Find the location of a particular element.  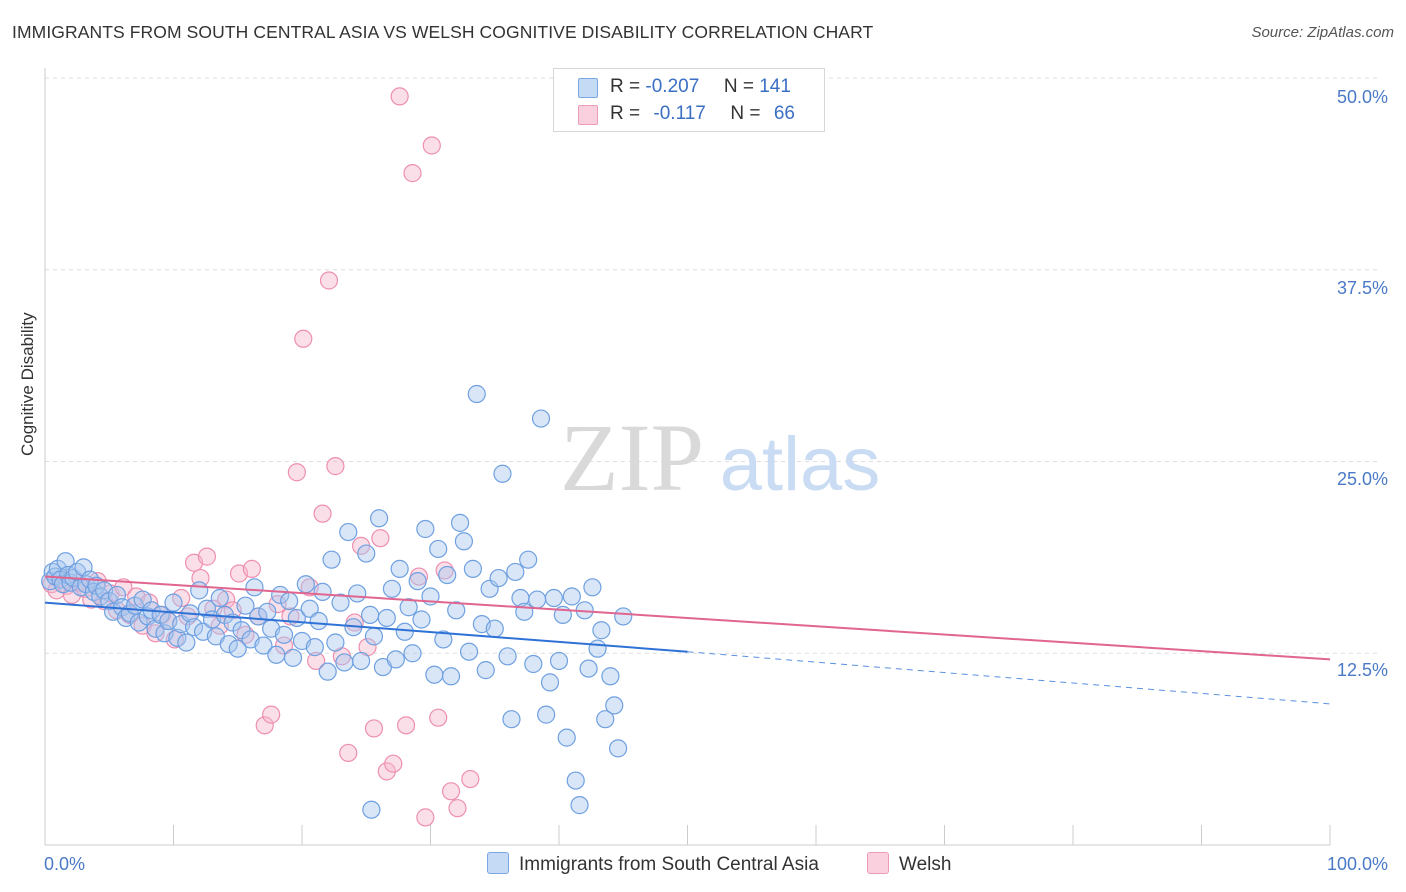

legend-swatch-pink is located at coordinates (588, 115).